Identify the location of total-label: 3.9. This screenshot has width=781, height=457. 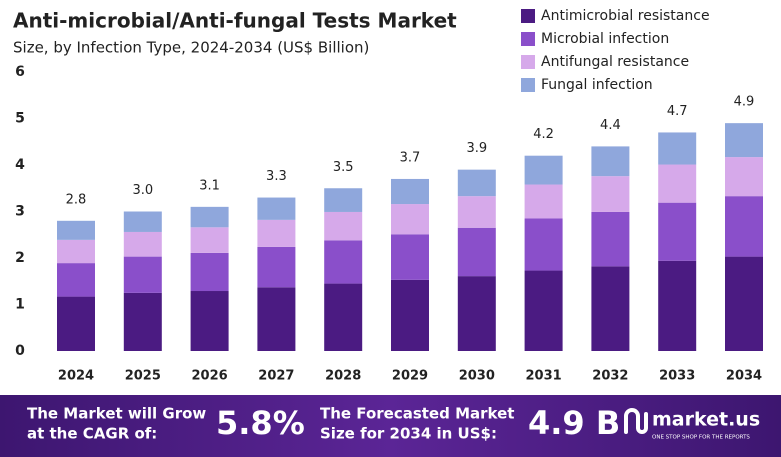
(476, 148).